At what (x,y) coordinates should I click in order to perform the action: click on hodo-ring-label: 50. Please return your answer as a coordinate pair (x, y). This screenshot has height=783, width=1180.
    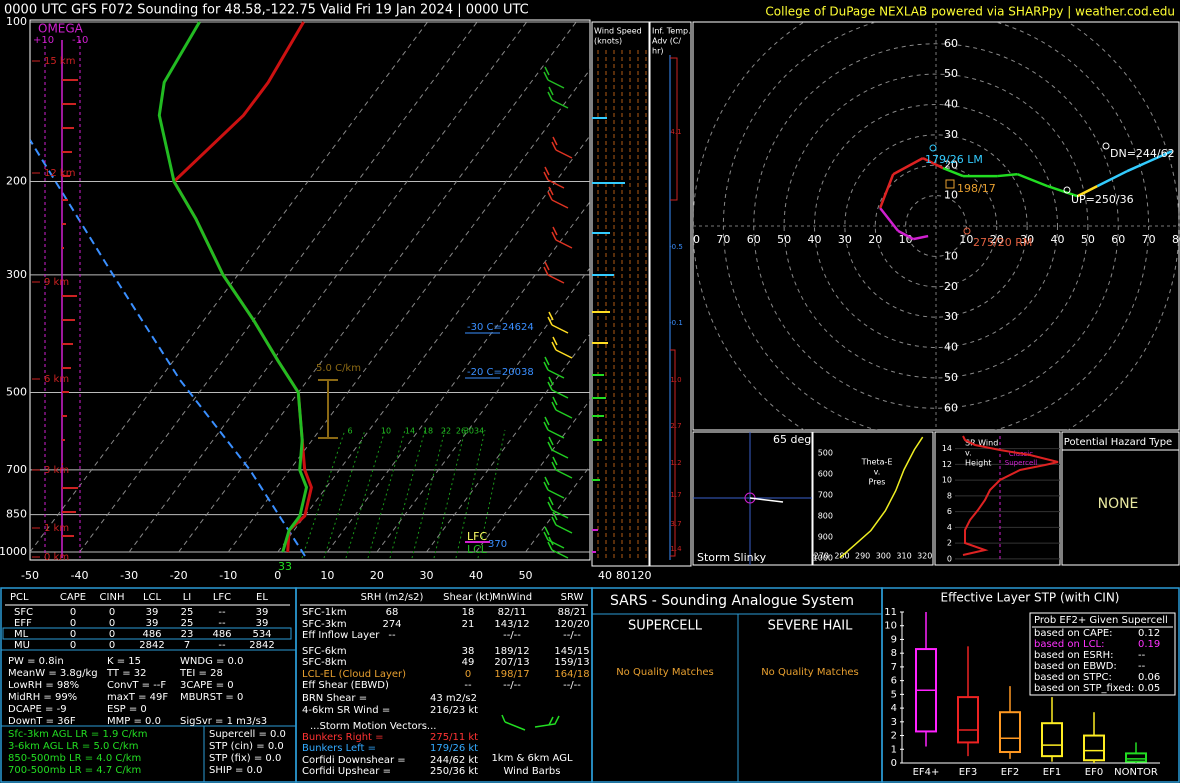
    Looking at the image, I should click on (784, 239).